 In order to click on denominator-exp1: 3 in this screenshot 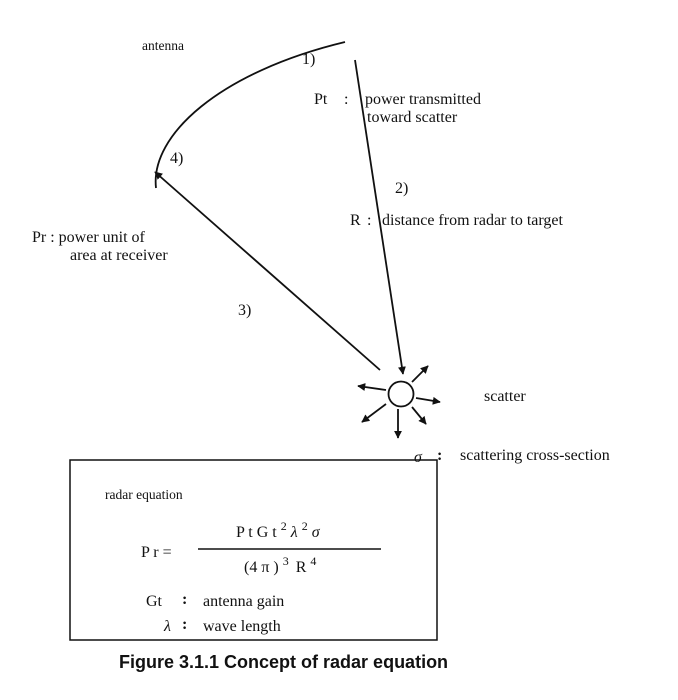, I will do `click(286, 561)`.